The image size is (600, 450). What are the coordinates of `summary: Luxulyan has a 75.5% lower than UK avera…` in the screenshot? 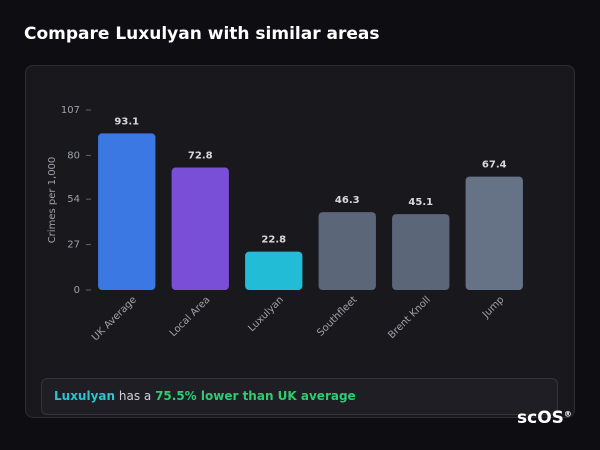 It's located at (299, 396).